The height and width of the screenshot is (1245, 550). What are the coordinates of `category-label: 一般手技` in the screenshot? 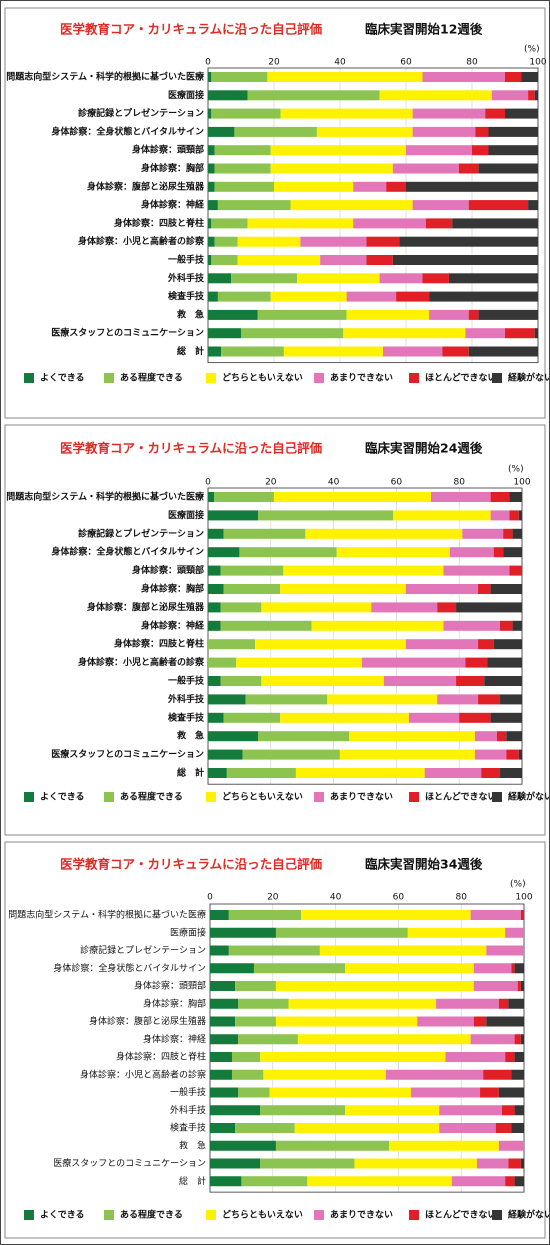 It's located at (186, 681).